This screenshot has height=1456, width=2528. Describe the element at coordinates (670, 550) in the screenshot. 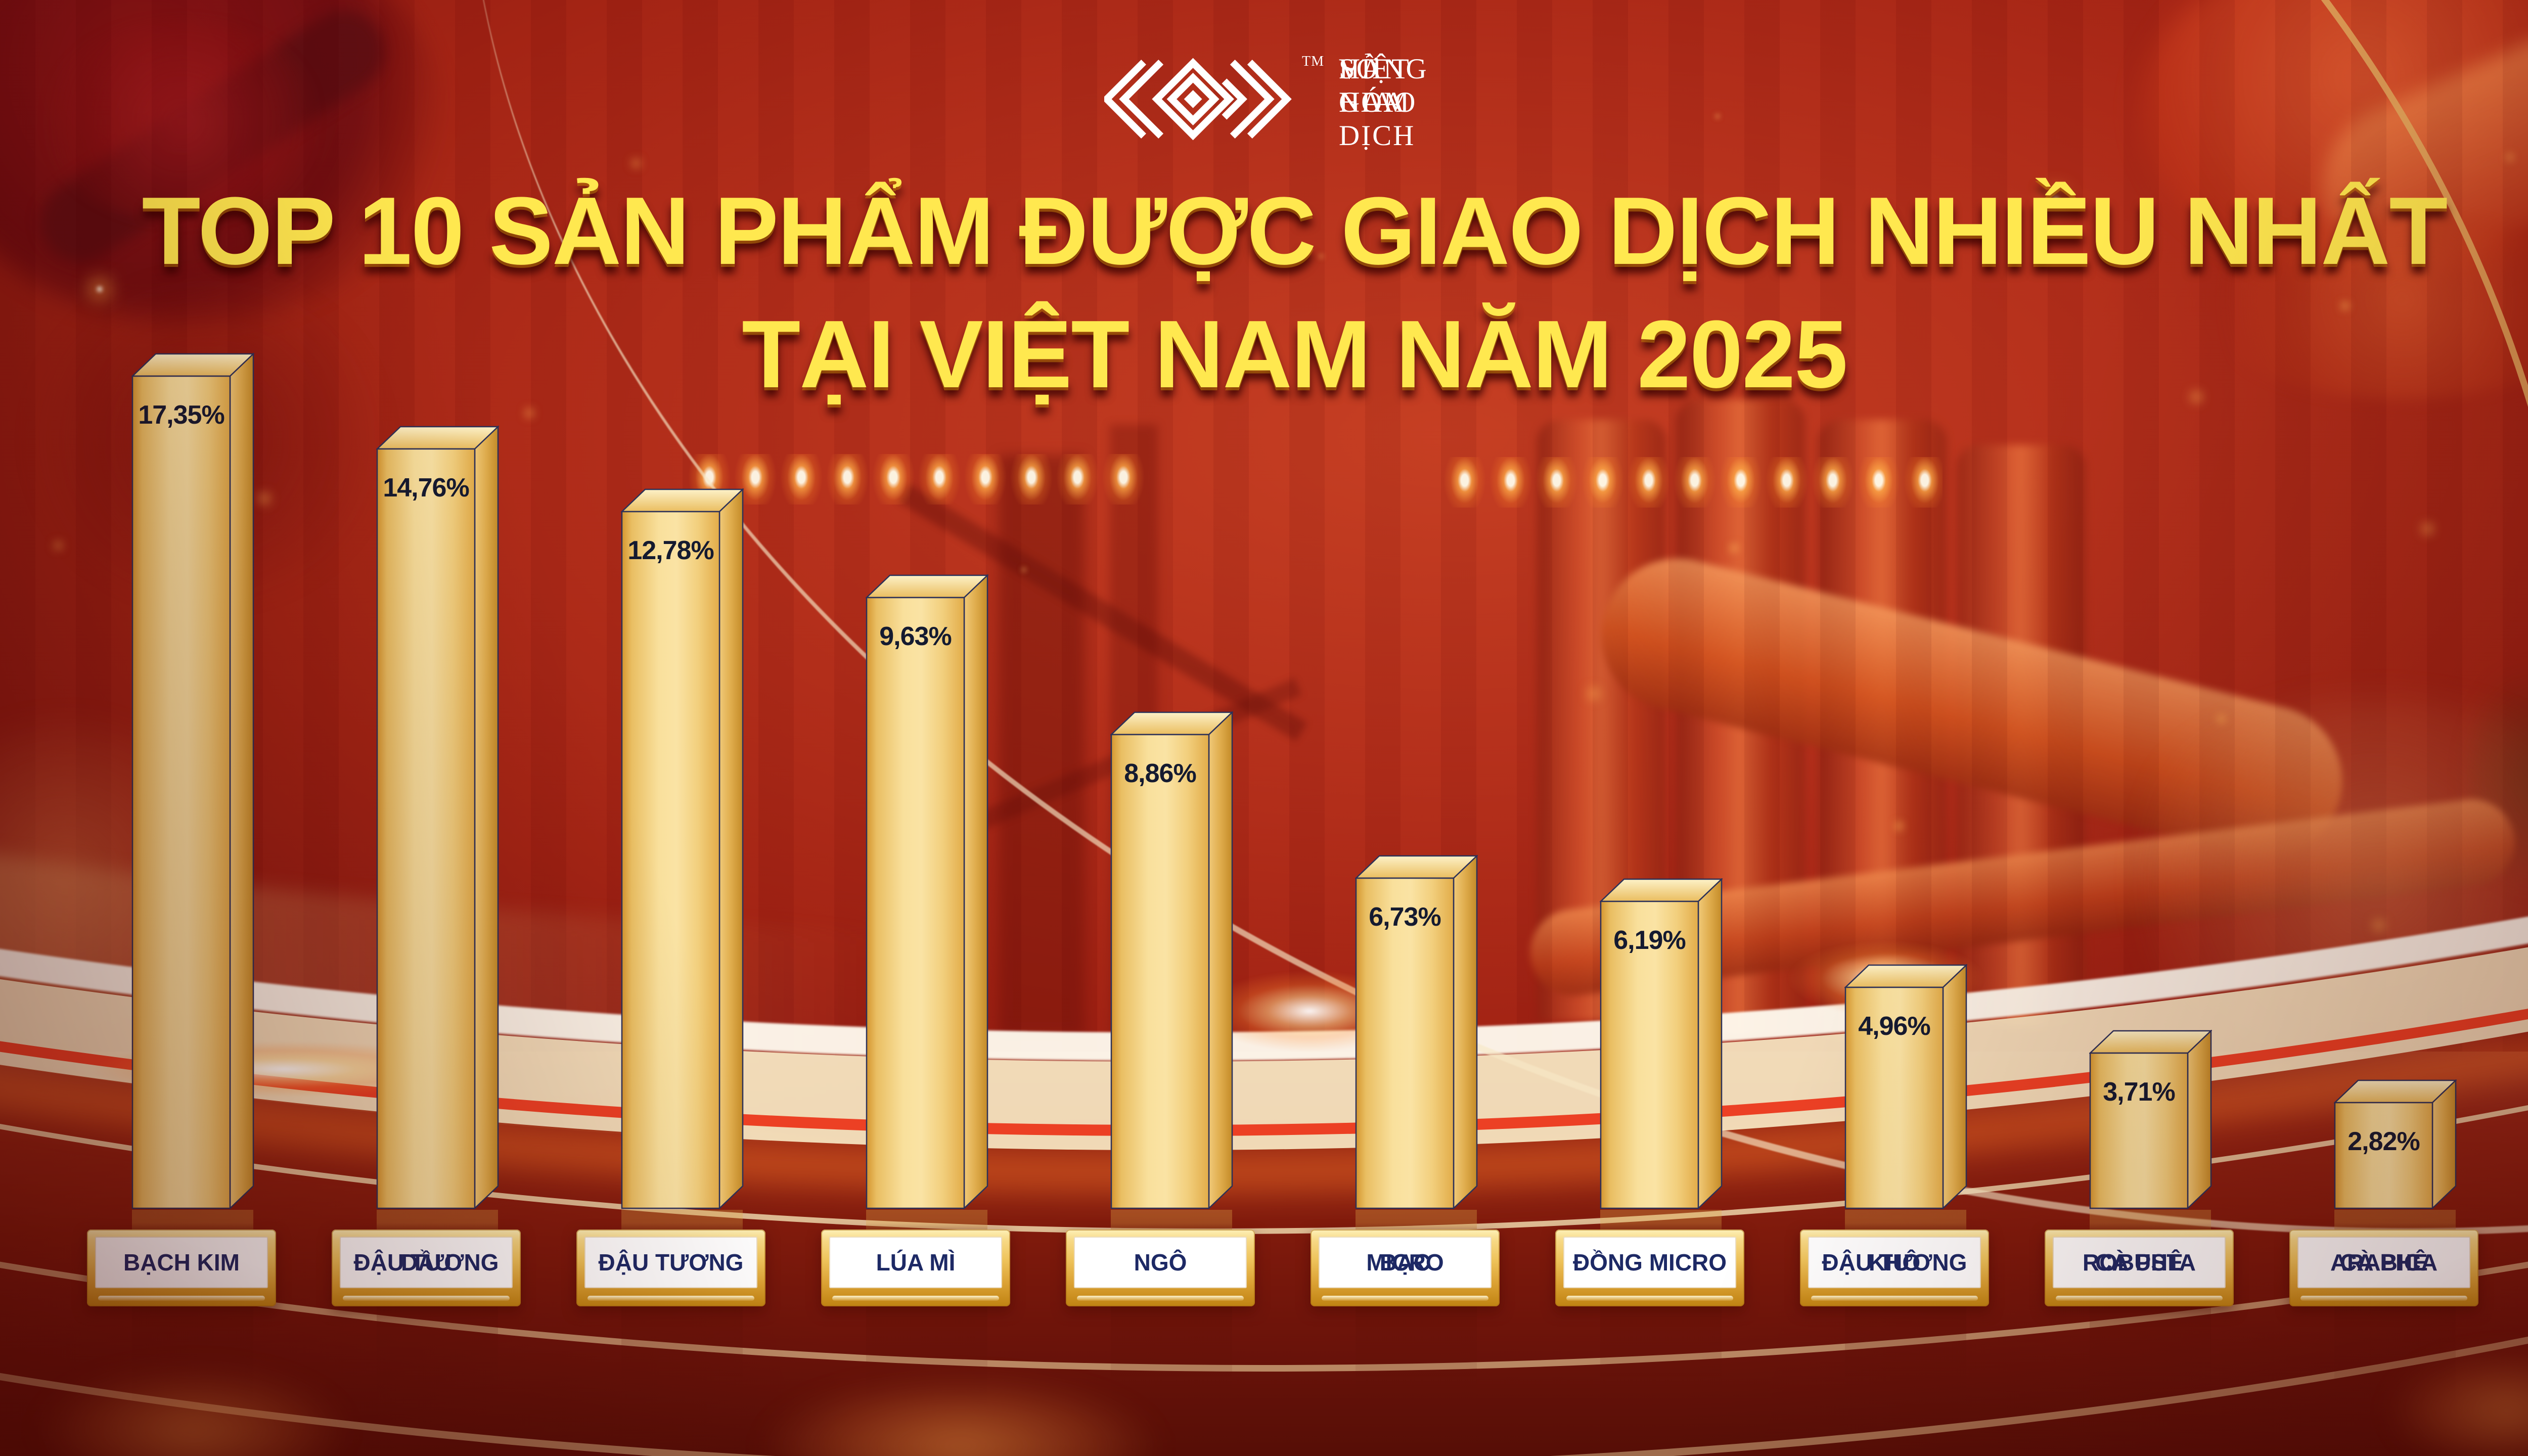

I see `bar-value-label: 12,78%` at that location.